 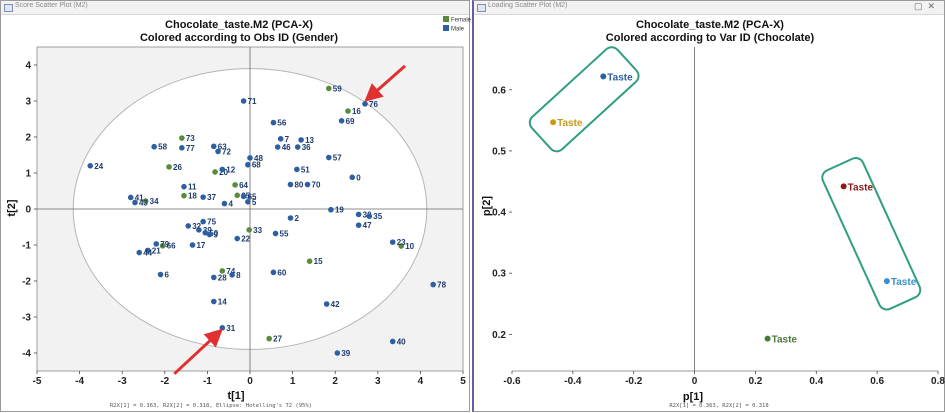 What do you see at coordinates (926, 6) in the screenshot?
I see `window-controls: ▢✕` at bounding box center [926, 6].